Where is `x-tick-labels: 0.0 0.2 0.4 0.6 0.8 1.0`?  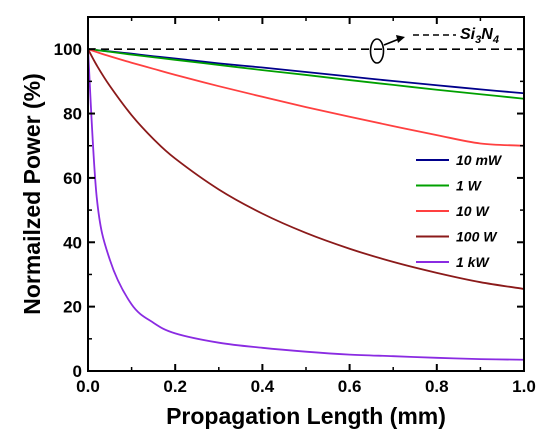 x-tick-labels: 0.0 0.2 0.4 0.6 0.8 1.0 is located at coordinates (306, 386).